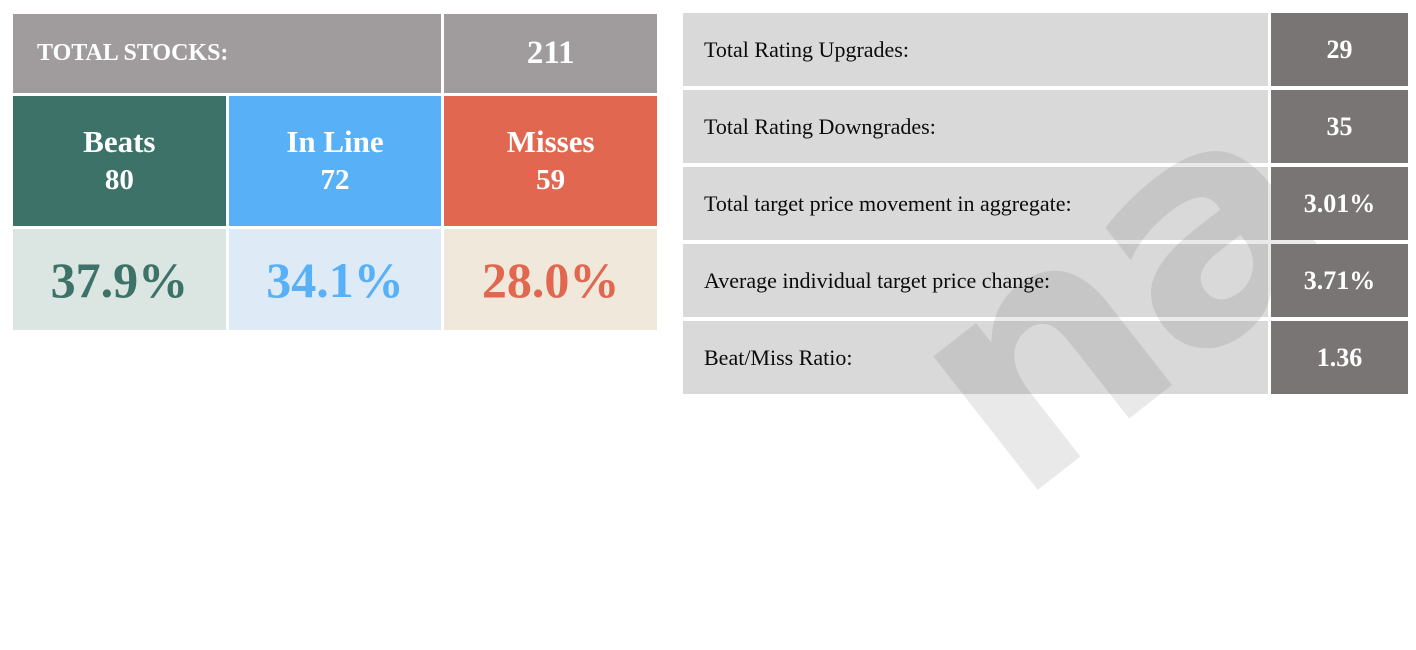  I want to click on table-row-label: Total Rating Upgrades:, so click(975, 49).